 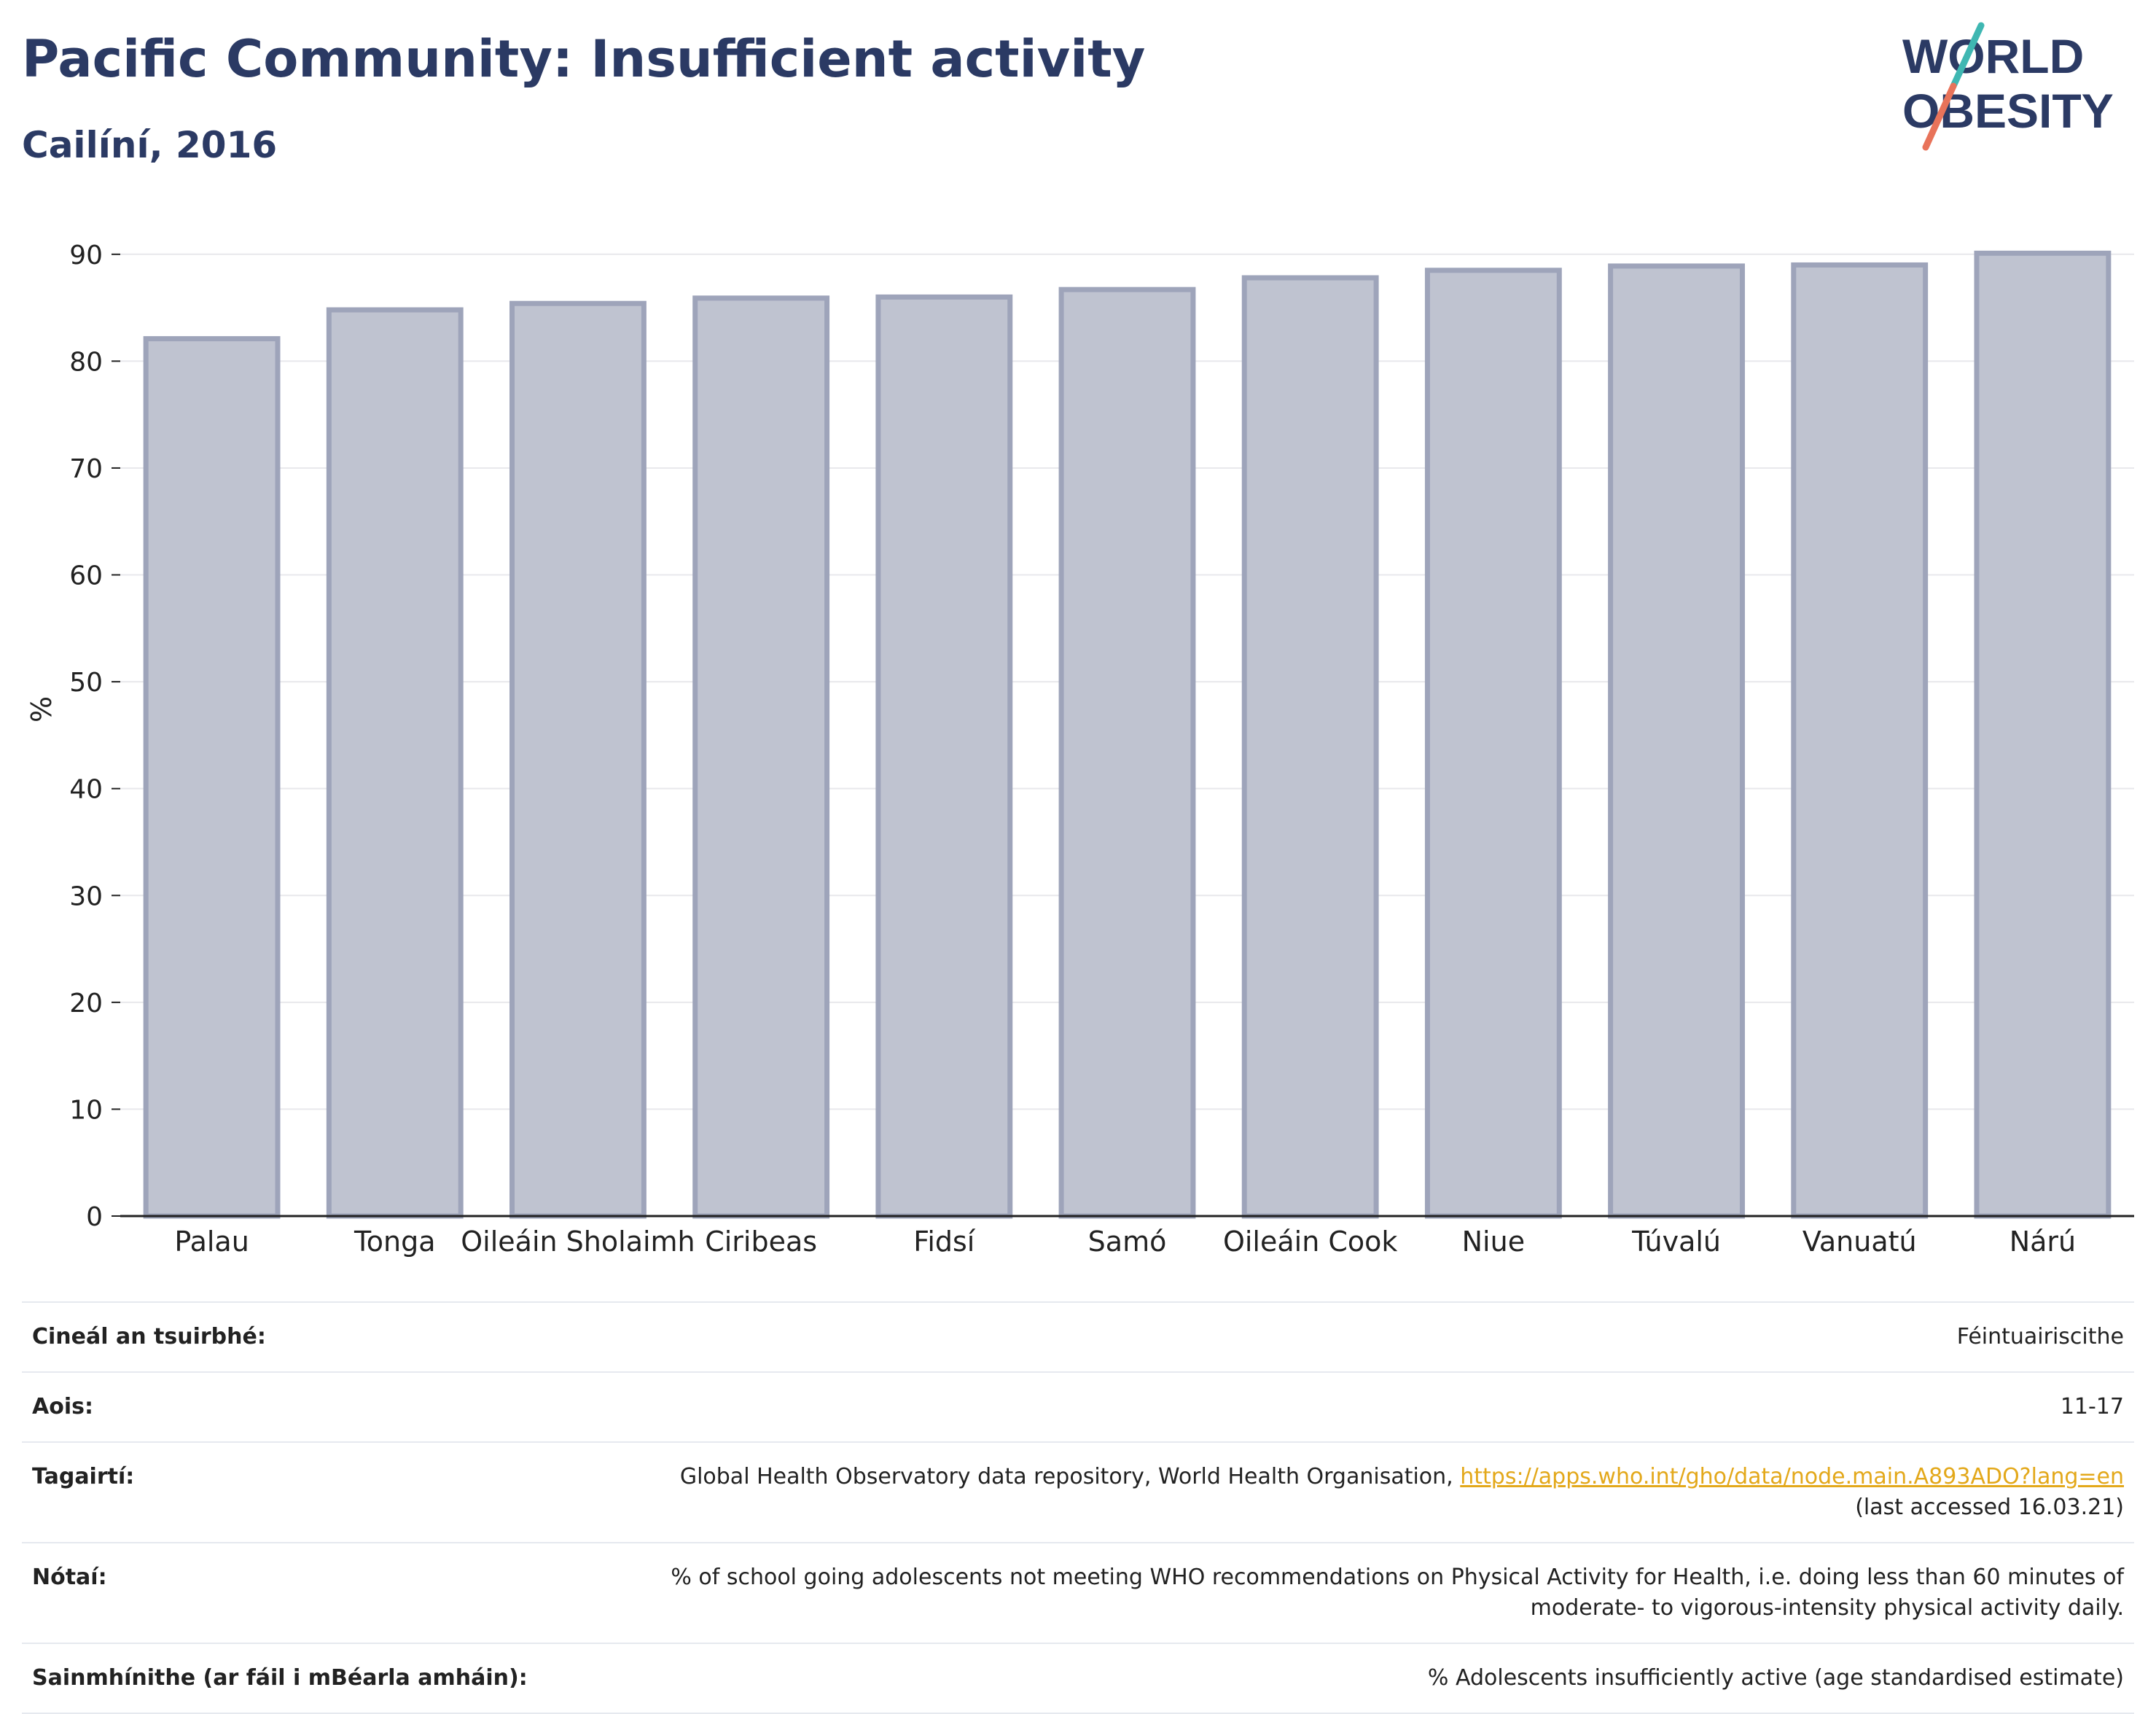 I want to click on logo-slash-teal, so click(x=1968, y=56).